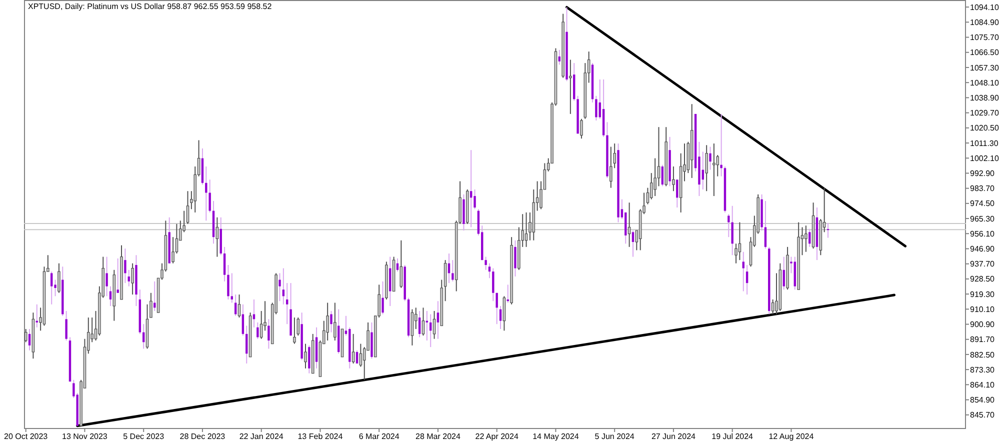 This screenshot has width=1000, height=441. What do you see at coordinates (983, 400) in the screenshot?
I see `y-tick-label: 854.90` at bounding box center [983, 400].